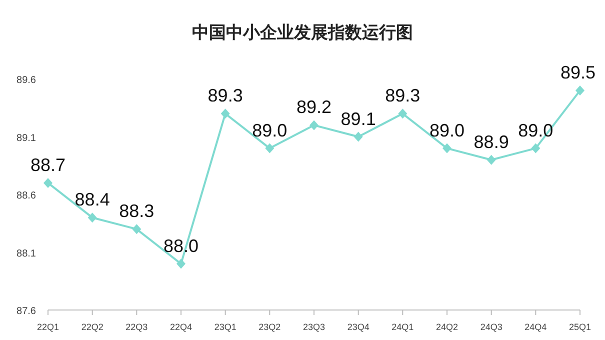 The image size is (605, 340). What do you see at coordinates (137, 327) in the screenshot?
I see `x-tick-label: 22Q3` at bounding box center [137, 327].